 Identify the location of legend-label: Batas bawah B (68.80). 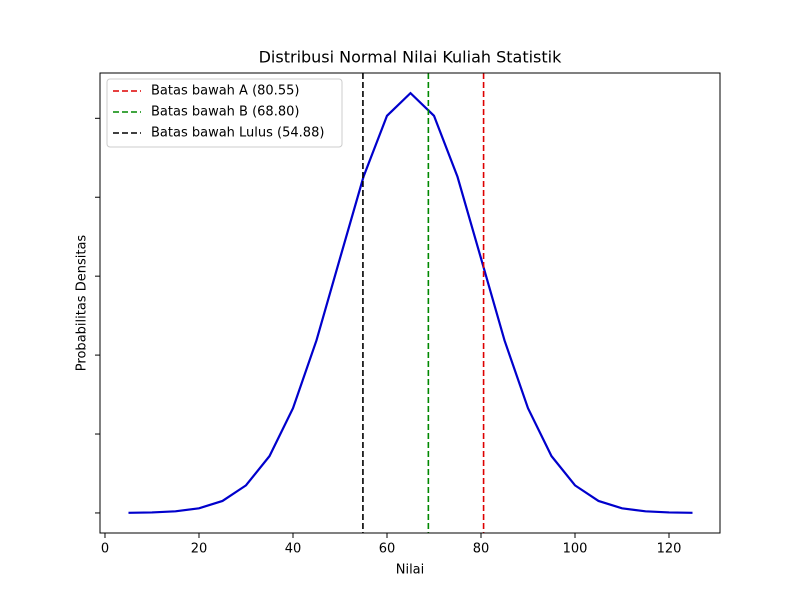
(225, 112).